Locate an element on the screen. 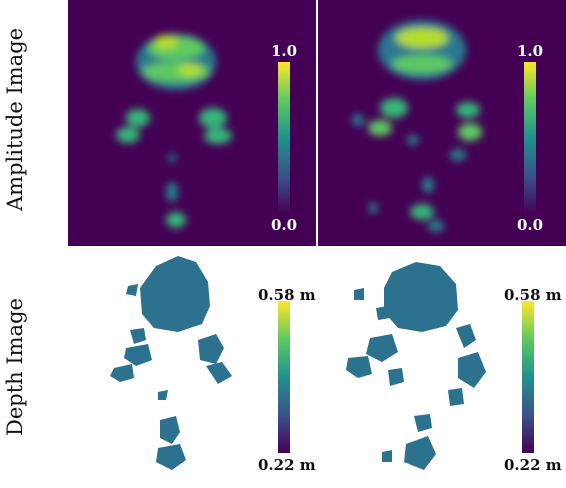 The height and width of the screenshot is (488, 566). depth-left-blobs is located at coordinates (171, 363).